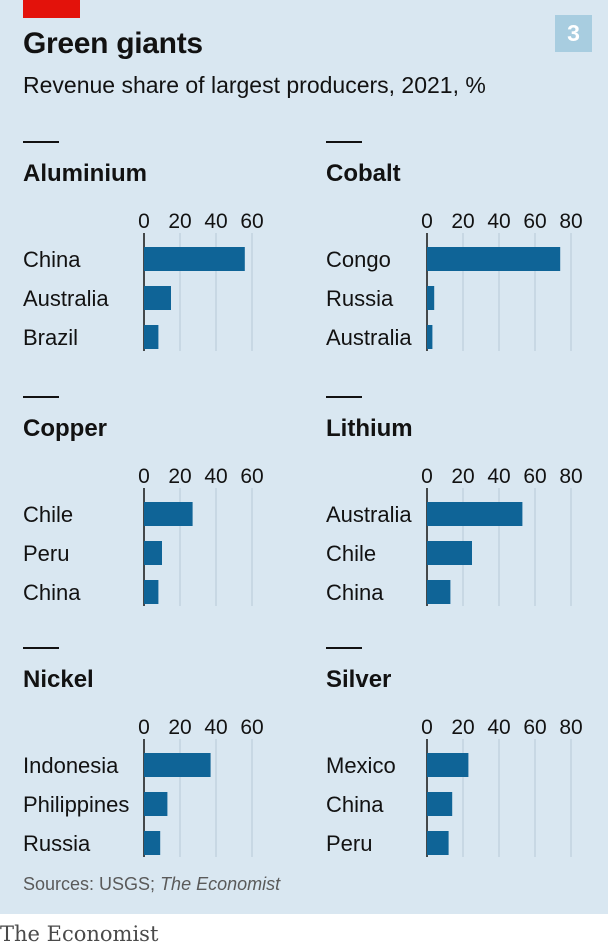 The height and width of the screenshot is (951, 608). I want to click on nickel-tick-label: 20, so click(179, 727).